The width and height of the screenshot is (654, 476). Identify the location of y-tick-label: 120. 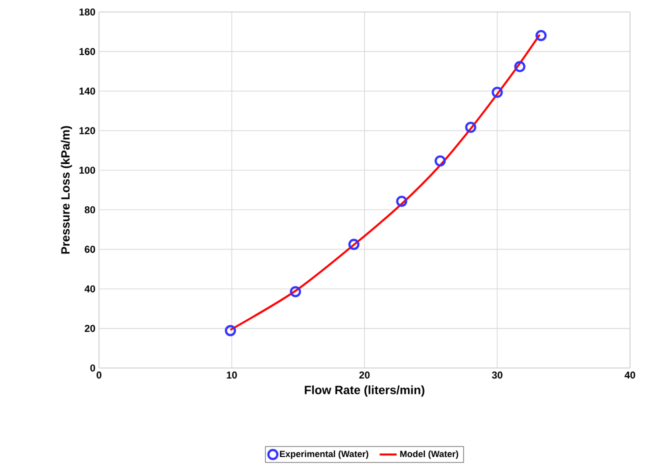
(87, 130).